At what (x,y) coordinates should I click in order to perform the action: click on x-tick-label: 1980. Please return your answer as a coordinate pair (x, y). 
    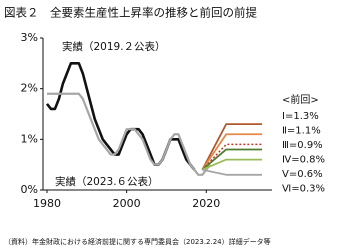
    Looking at the image, I should click on (47, 203).